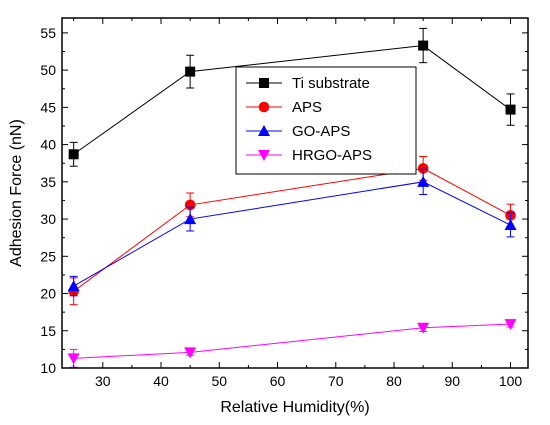 This screenshot has height=425, width=550. What do you see at coordinates (48, 33) in the screenshot?
I see `y-tick-label: 55` at bounding box center [48, 33].